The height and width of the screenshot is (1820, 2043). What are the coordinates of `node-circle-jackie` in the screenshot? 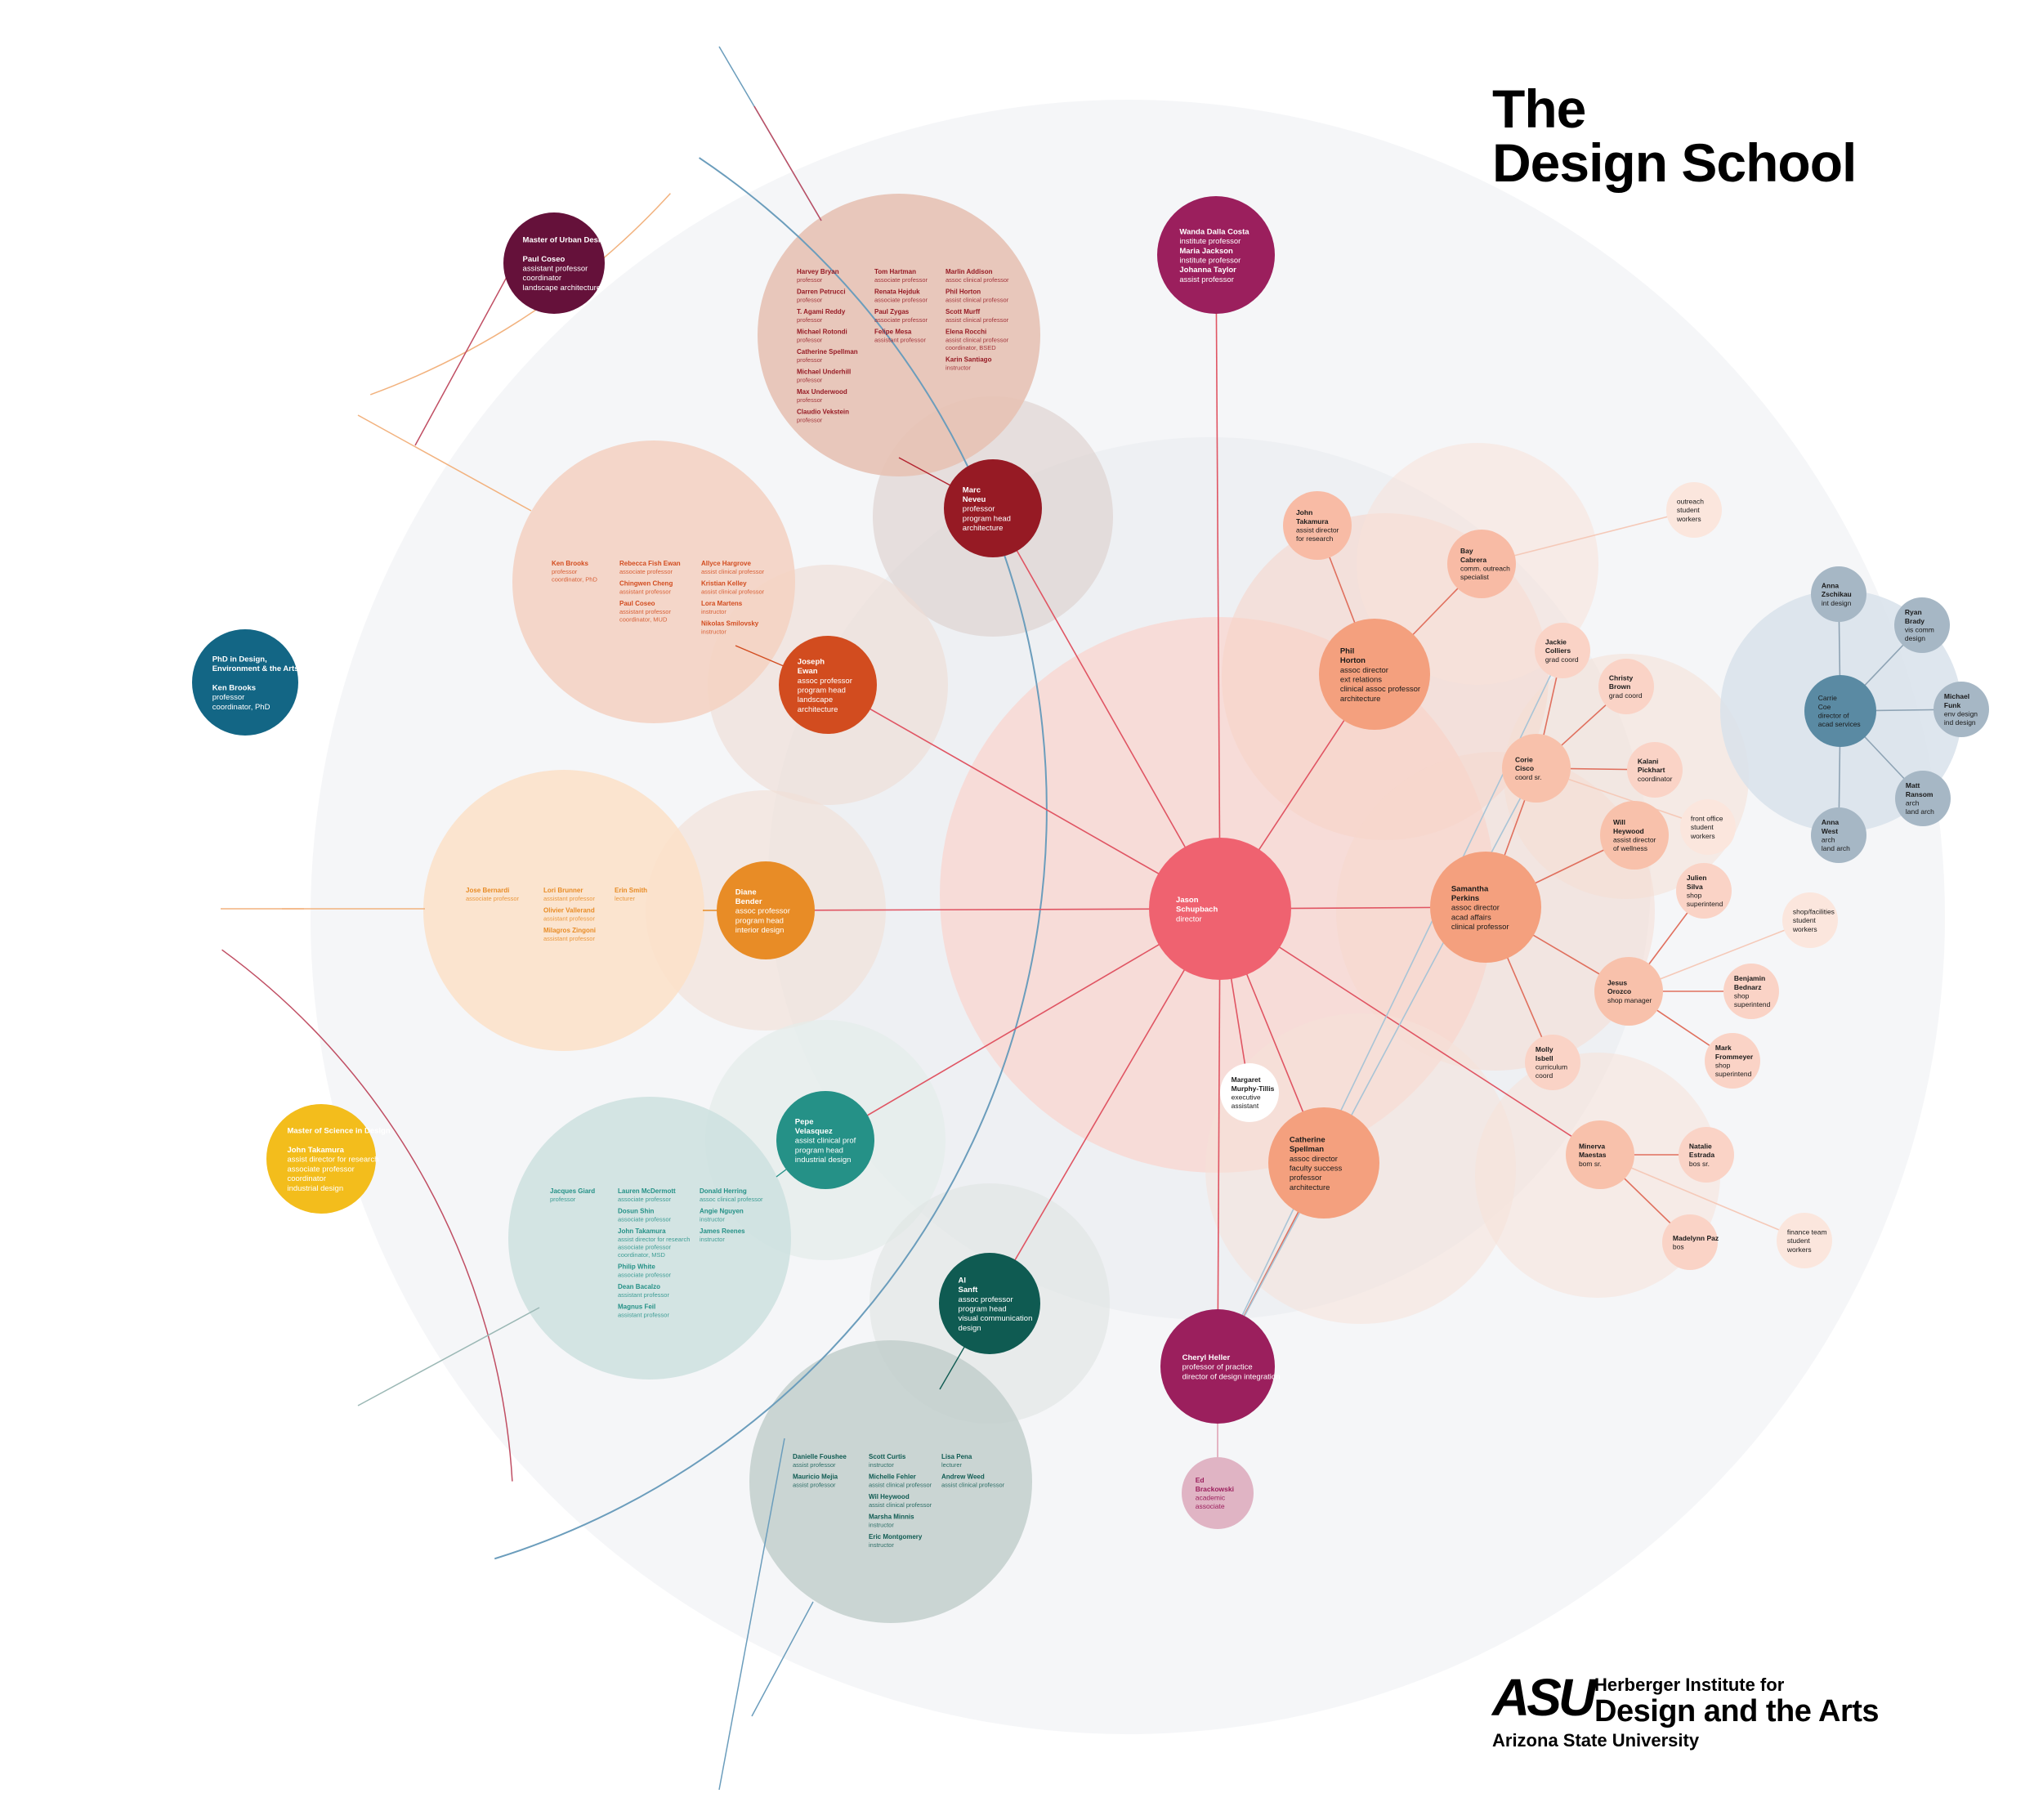 It's located at (1563, 650).